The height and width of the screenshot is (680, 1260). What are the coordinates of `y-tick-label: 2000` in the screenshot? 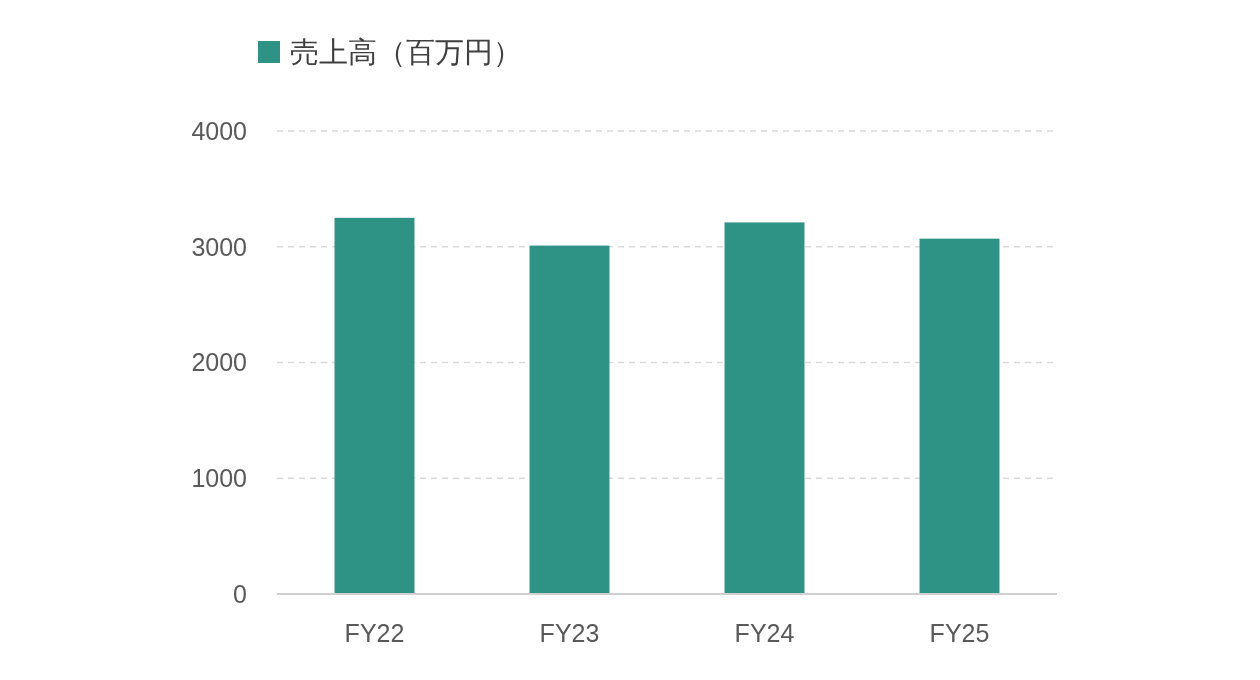 It's located at (219, 362).